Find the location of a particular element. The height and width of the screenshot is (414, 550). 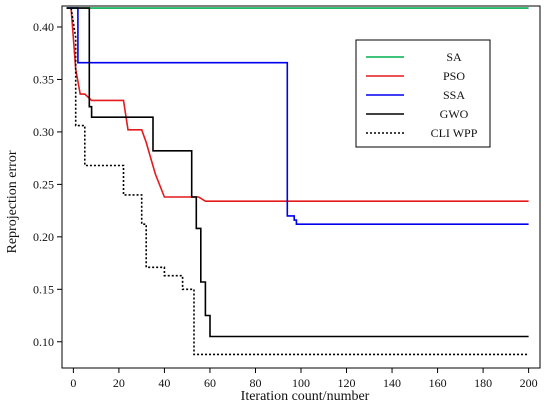

legend-label: CLI WPP is located at coordinates (454, 133).